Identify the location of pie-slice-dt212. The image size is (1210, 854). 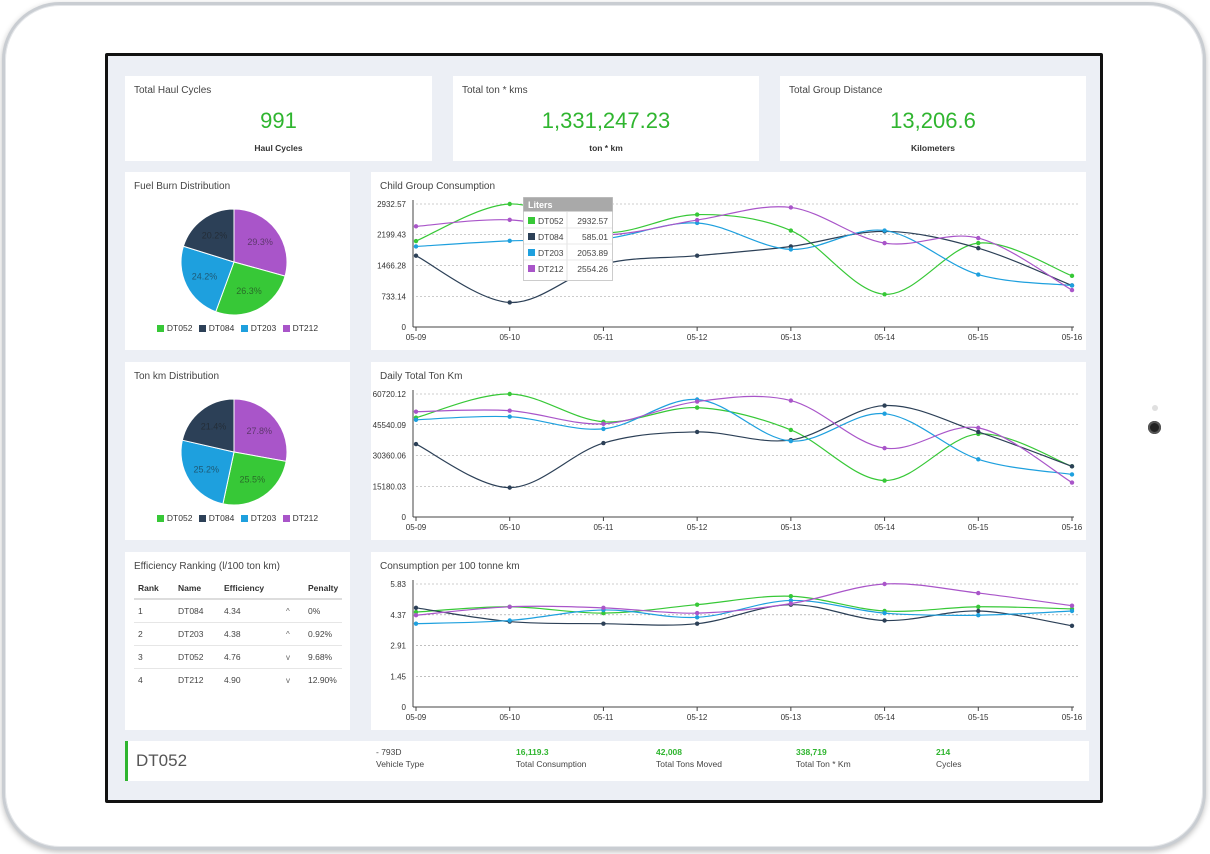
(260, 430).